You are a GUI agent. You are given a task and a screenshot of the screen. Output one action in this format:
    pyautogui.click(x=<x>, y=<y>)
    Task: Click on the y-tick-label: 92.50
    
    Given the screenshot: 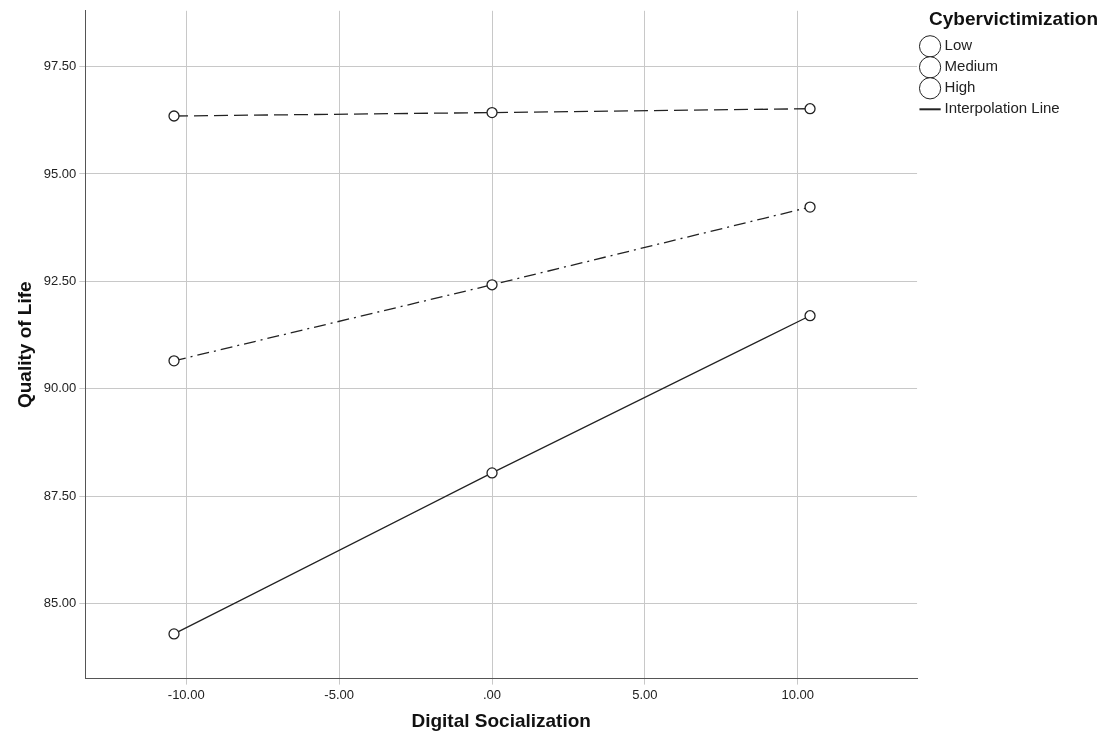 What is the action you would take?
    pyautogui.click(x=60, y=280)
    